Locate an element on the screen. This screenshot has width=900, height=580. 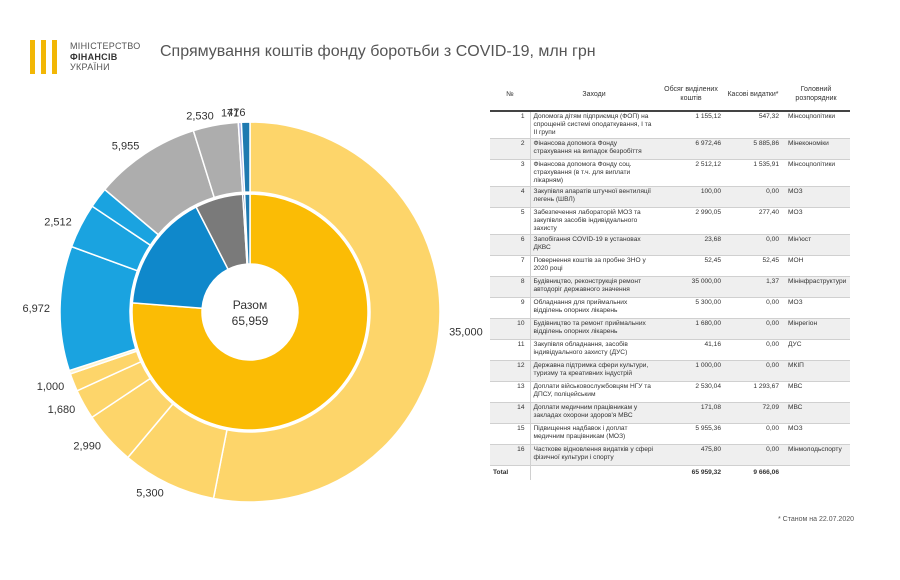
row-number: 13 is located at coordinates (510, 392).